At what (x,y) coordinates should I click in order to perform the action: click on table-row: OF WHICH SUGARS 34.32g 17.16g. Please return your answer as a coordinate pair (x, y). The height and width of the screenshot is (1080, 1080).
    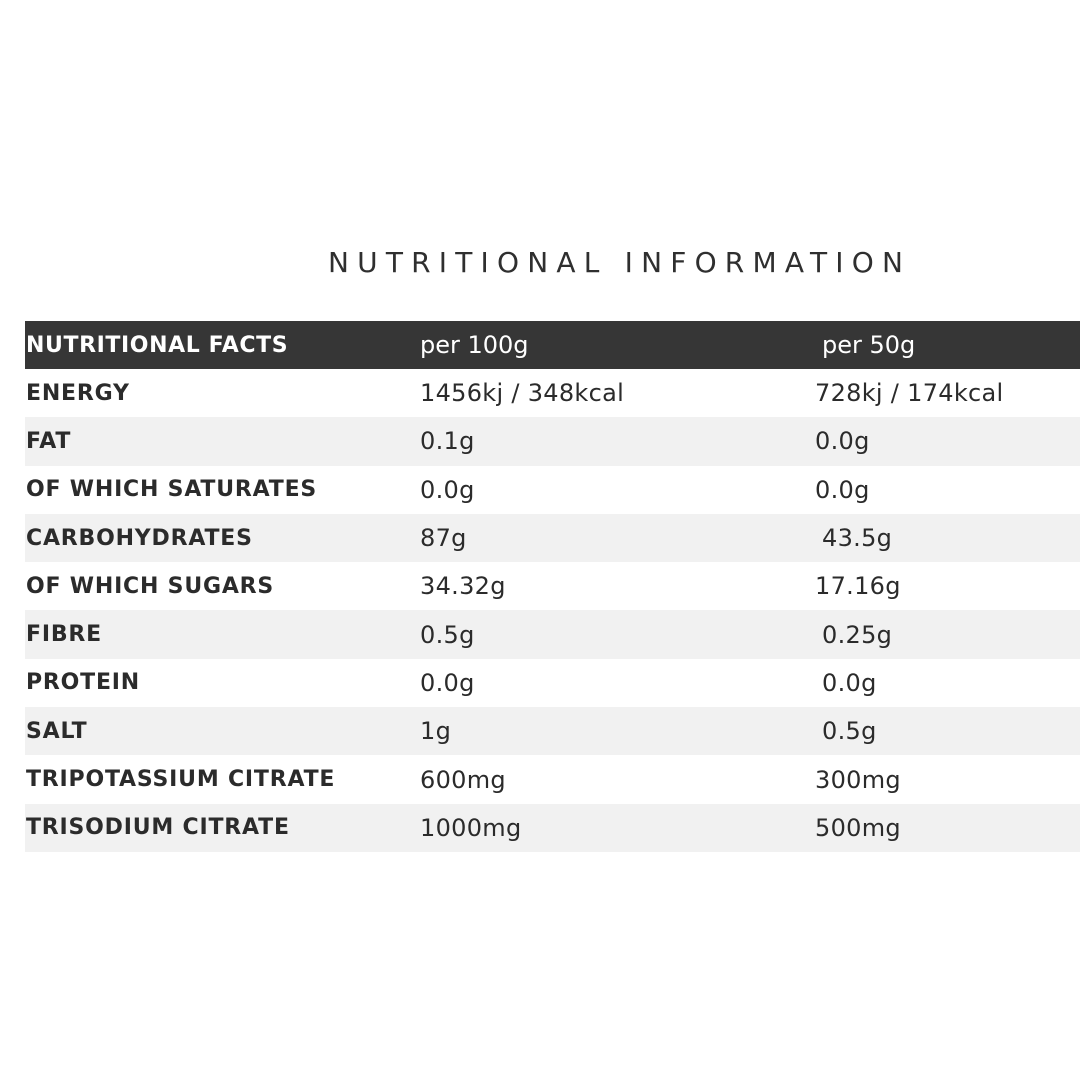
    Looking at the image, I should click on (552, 586).